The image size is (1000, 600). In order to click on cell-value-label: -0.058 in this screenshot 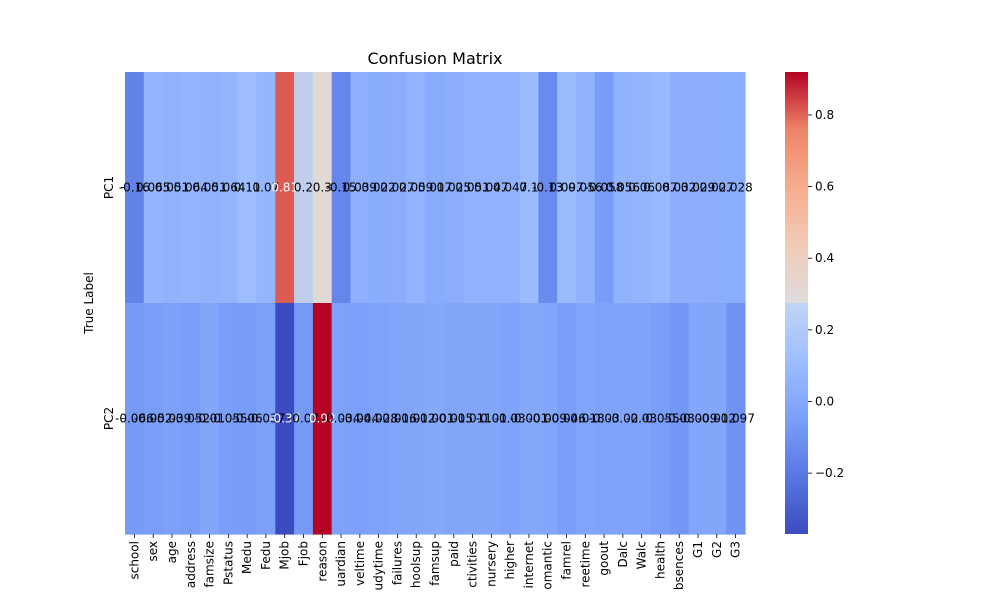, I will do `click(604, 188)`.